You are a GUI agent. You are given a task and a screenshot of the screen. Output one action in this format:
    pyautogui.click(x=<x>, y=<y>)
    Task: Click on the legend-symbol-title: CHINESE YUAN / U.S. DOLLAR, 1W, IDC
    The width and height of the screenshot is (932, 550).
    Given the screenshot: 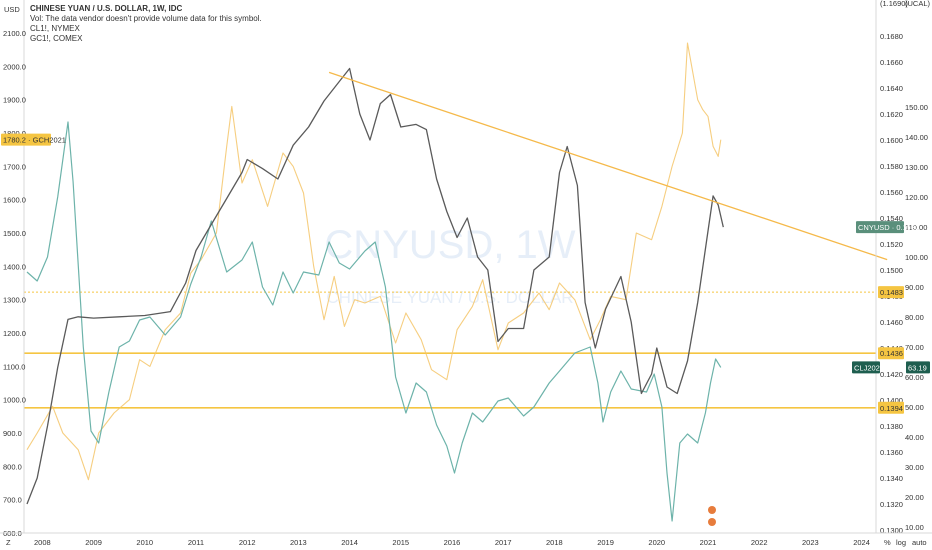 What is the action you would take?
    pyautogui.click(x=106, y=8)
    